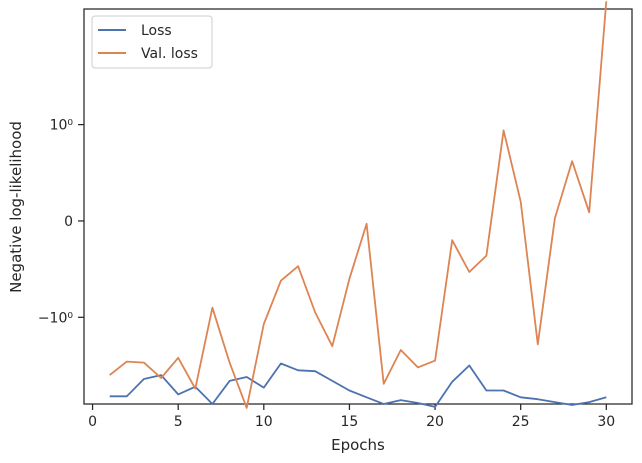 This screenshot has width=642, height=463. What do you see at coordinates (358, 385) in the screenshot?
I see `series-line-loss` at bounding box center [358, 385].